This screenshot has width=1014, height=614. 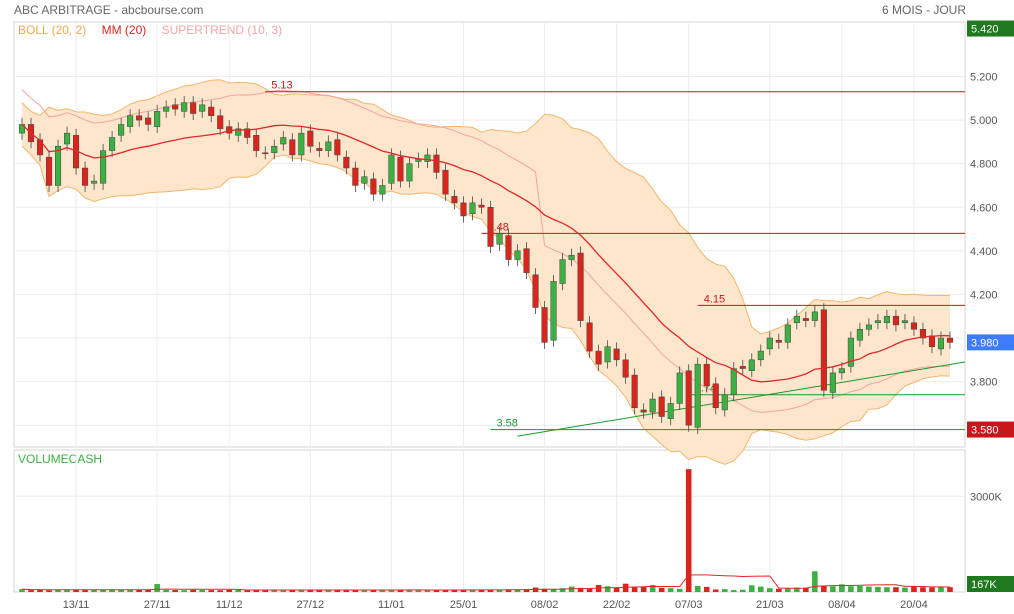 What do you see at coordinates (109, 10) in the screenshot?
I see `chart-title: ABC ARBITRAGE - abcbourse.com` at bounding box center [109, 10].